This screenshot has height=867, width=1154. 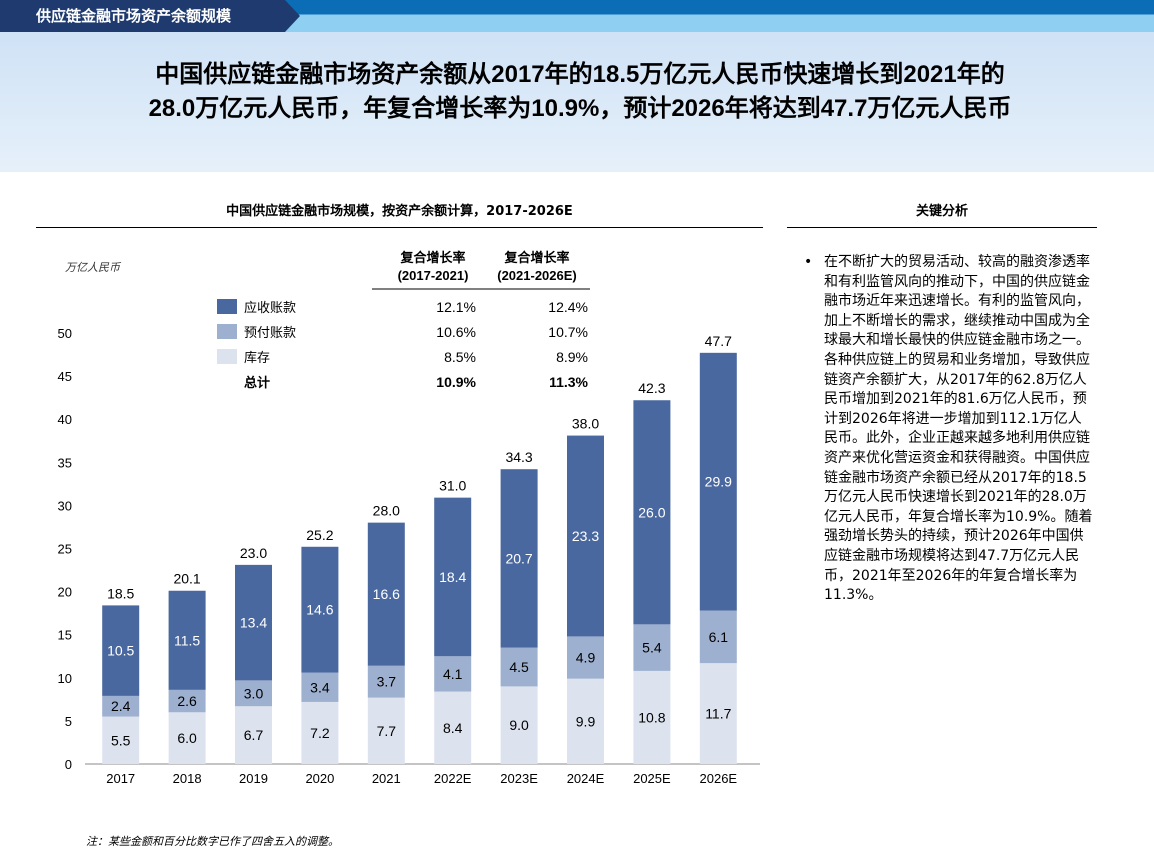 What do you see at coordinates (319, 535) in the screenshot?
I see `total-label: 25.2` at bounding box center [319, 535].